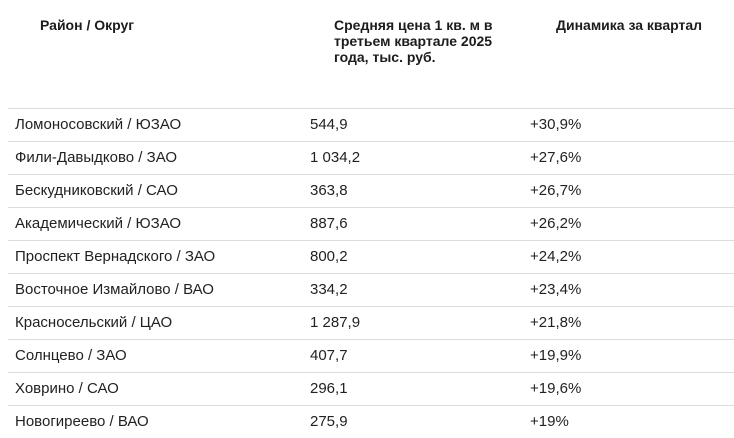  Describe the element at coordinates (549, 421) in the screenshot. I see `cell-change: +19%` at that location.